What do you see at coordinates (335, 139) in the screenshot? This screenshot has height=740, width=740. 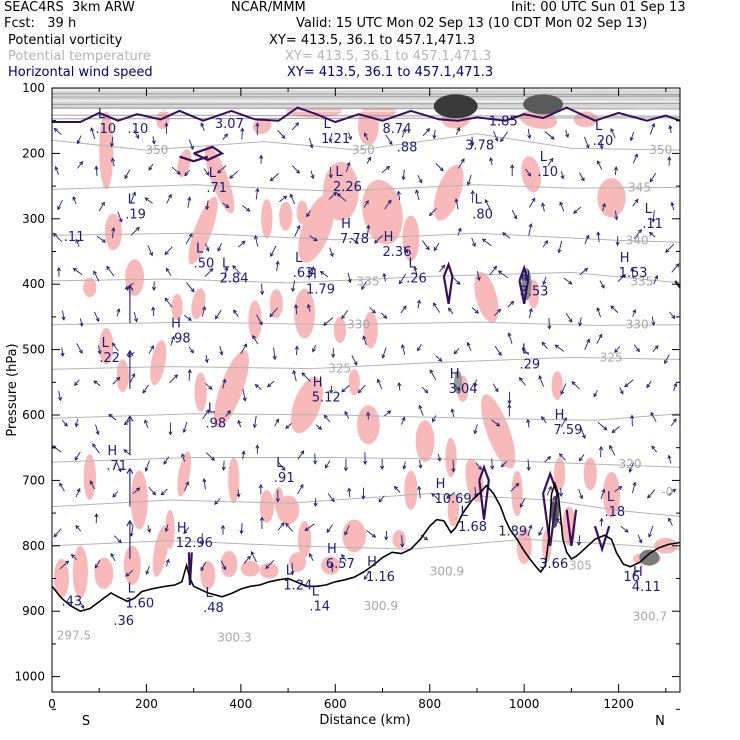 I see `pv-extremum-value: 1.21` at bounding box center [335, 139].